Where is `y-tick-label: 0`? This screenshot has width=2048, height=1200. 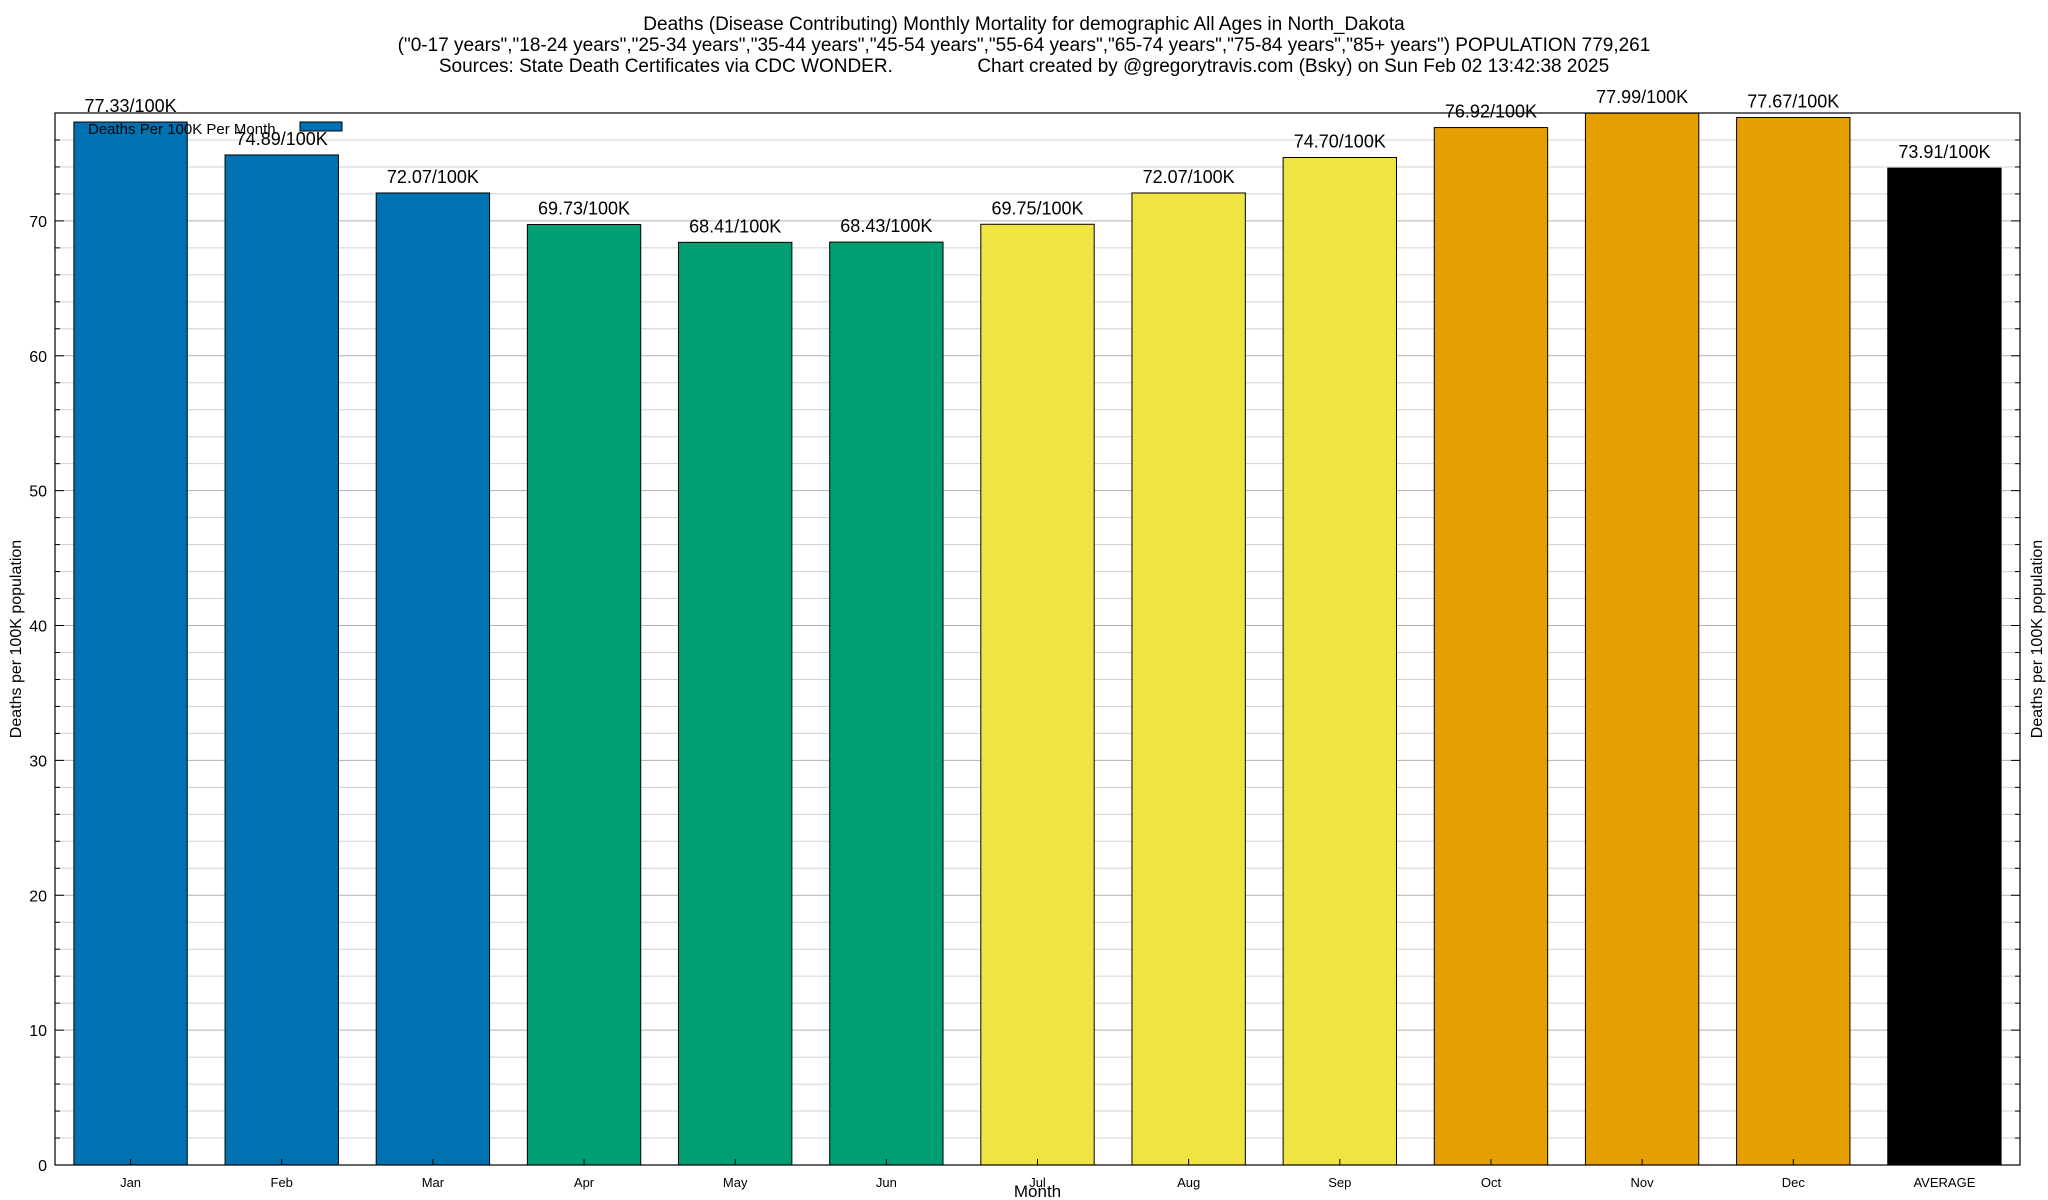
y-tick-label: 0 is located at coordinates (42, 1166).